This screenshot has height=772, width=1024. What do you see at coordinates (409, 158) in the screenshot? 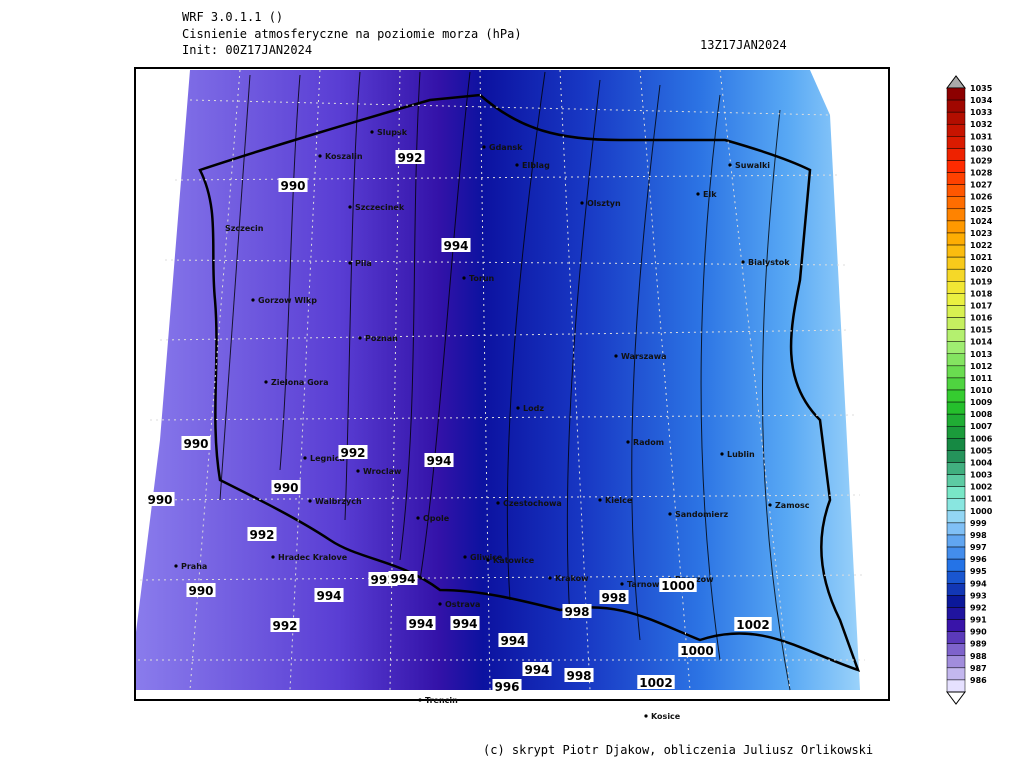
I see `contour-label: 992` at bounding box center [409, 158].